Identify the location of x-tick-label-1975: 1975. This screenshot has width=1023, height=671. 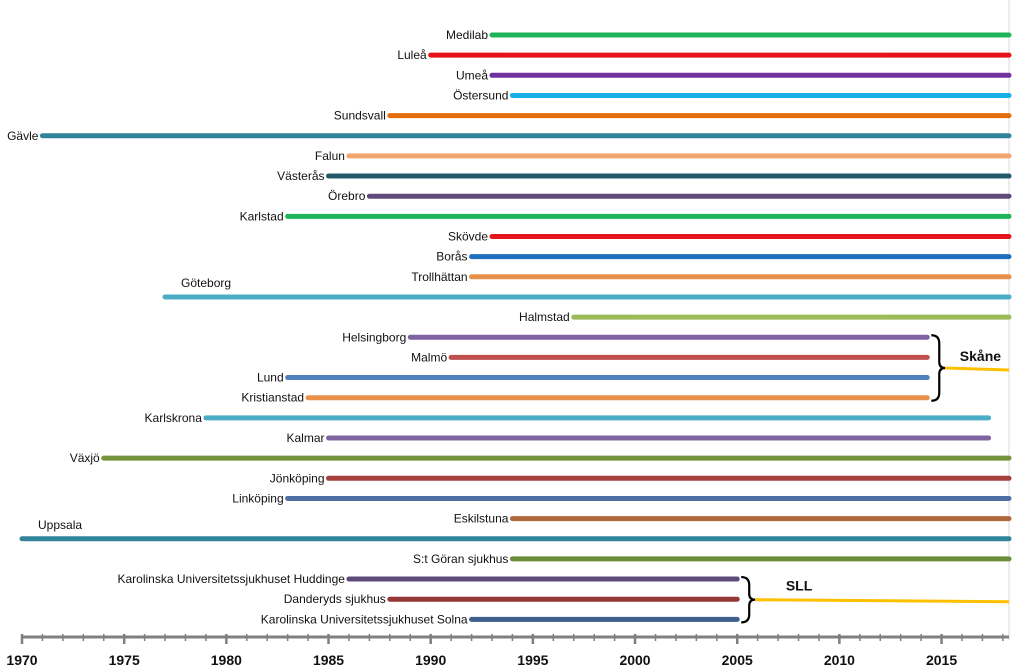
(124, 660).